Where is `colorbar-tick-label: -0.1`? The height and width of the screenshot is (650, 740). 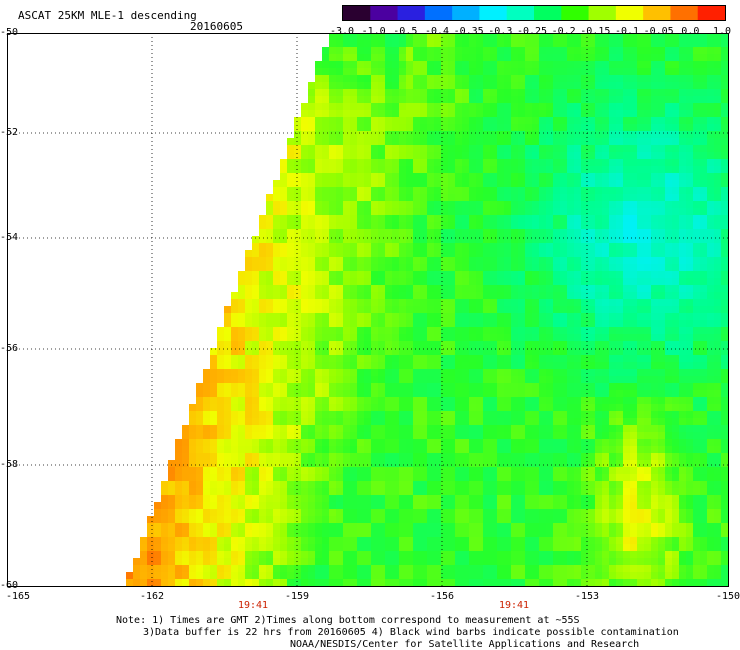 colorbar-tick-label: -0.1 is located at coordinates (627, 31).